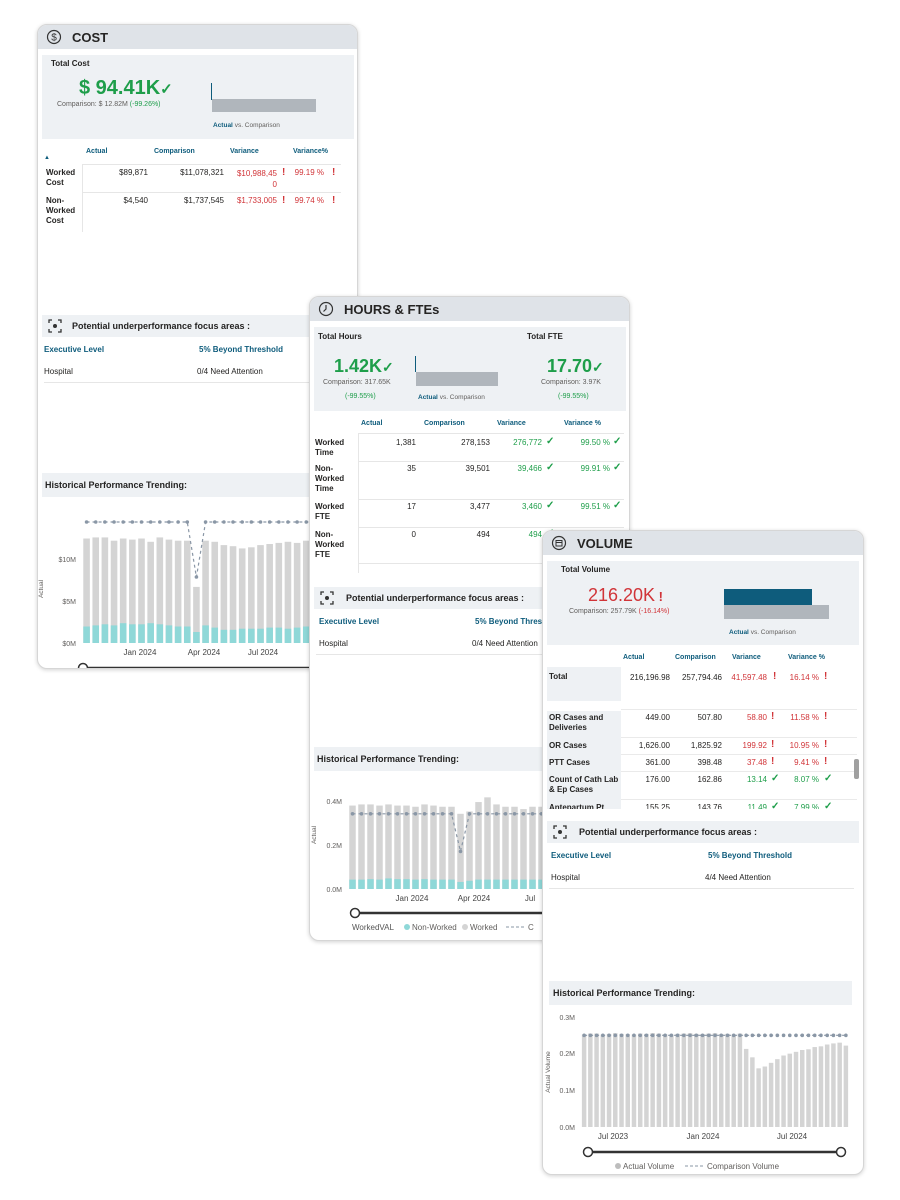 The width and height of the screenshot is (900, 1200). Describe the element at coordinates (531, 927) in the screenshot. I see `legend-item: C` at that location.